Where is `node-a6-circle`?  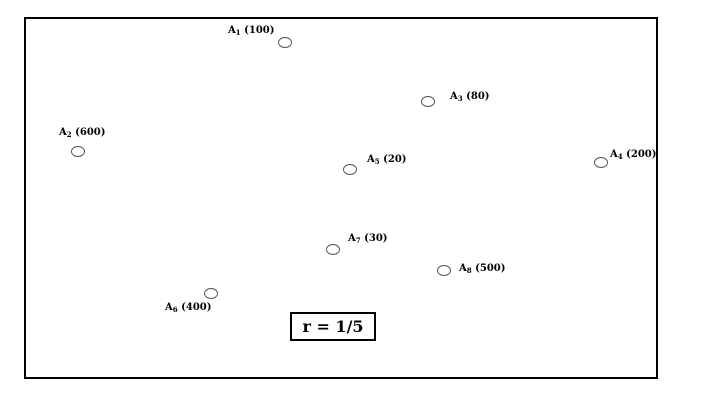 node-a6-circle is located at coordinates (211, 293).